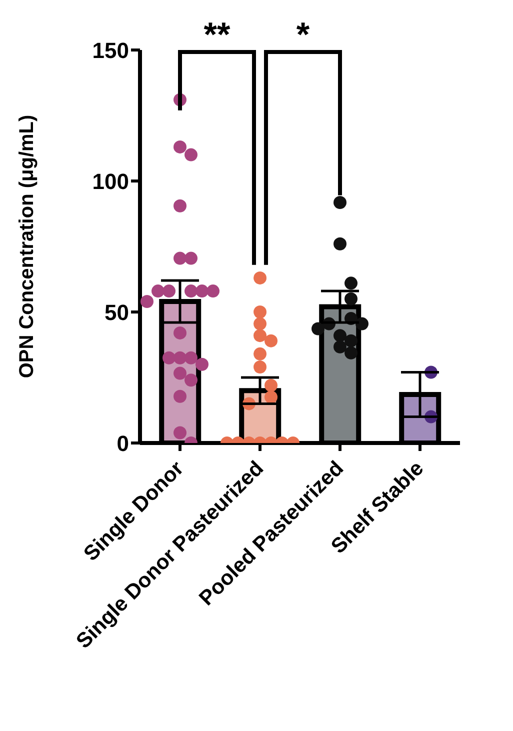  I want to click on y-tick-label: 50, so click(116, 312).